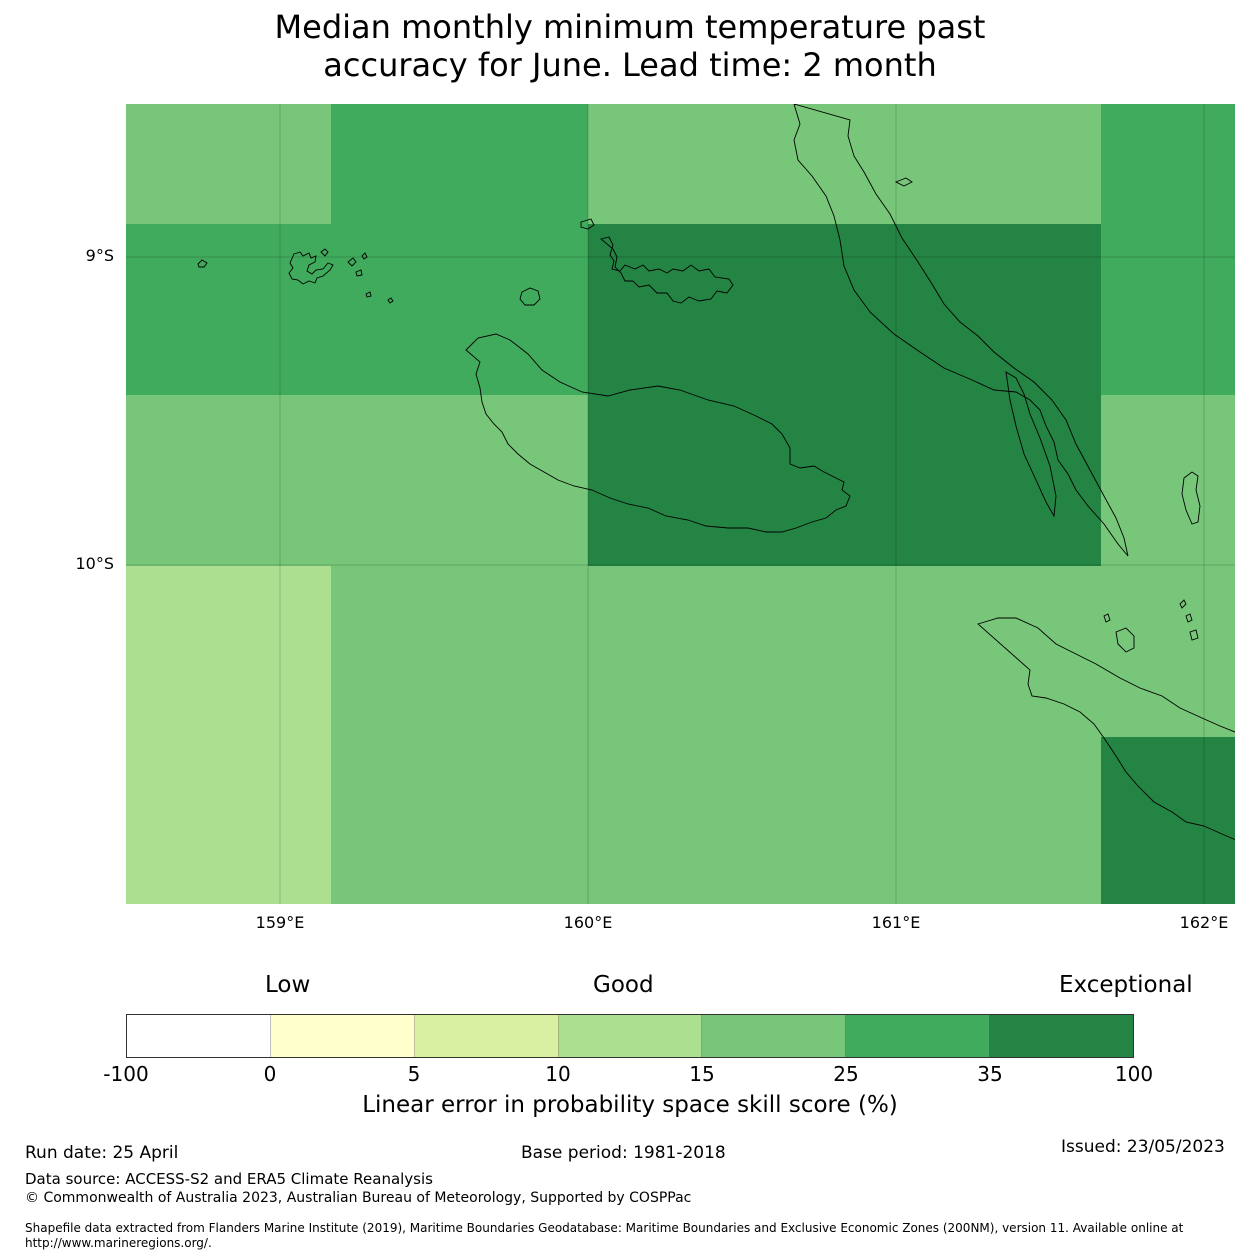  What do you see at coordinates (588, 922) in the screenshot?
I see `lon-label-160e: 160°E` at bounding box center [588, 922].